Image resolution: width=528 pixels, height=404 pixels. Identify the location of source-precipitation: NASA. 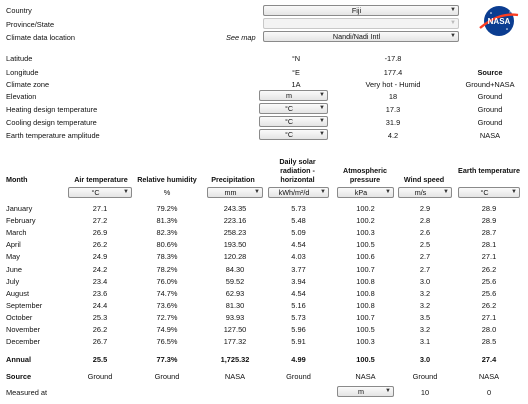
(235, 376).